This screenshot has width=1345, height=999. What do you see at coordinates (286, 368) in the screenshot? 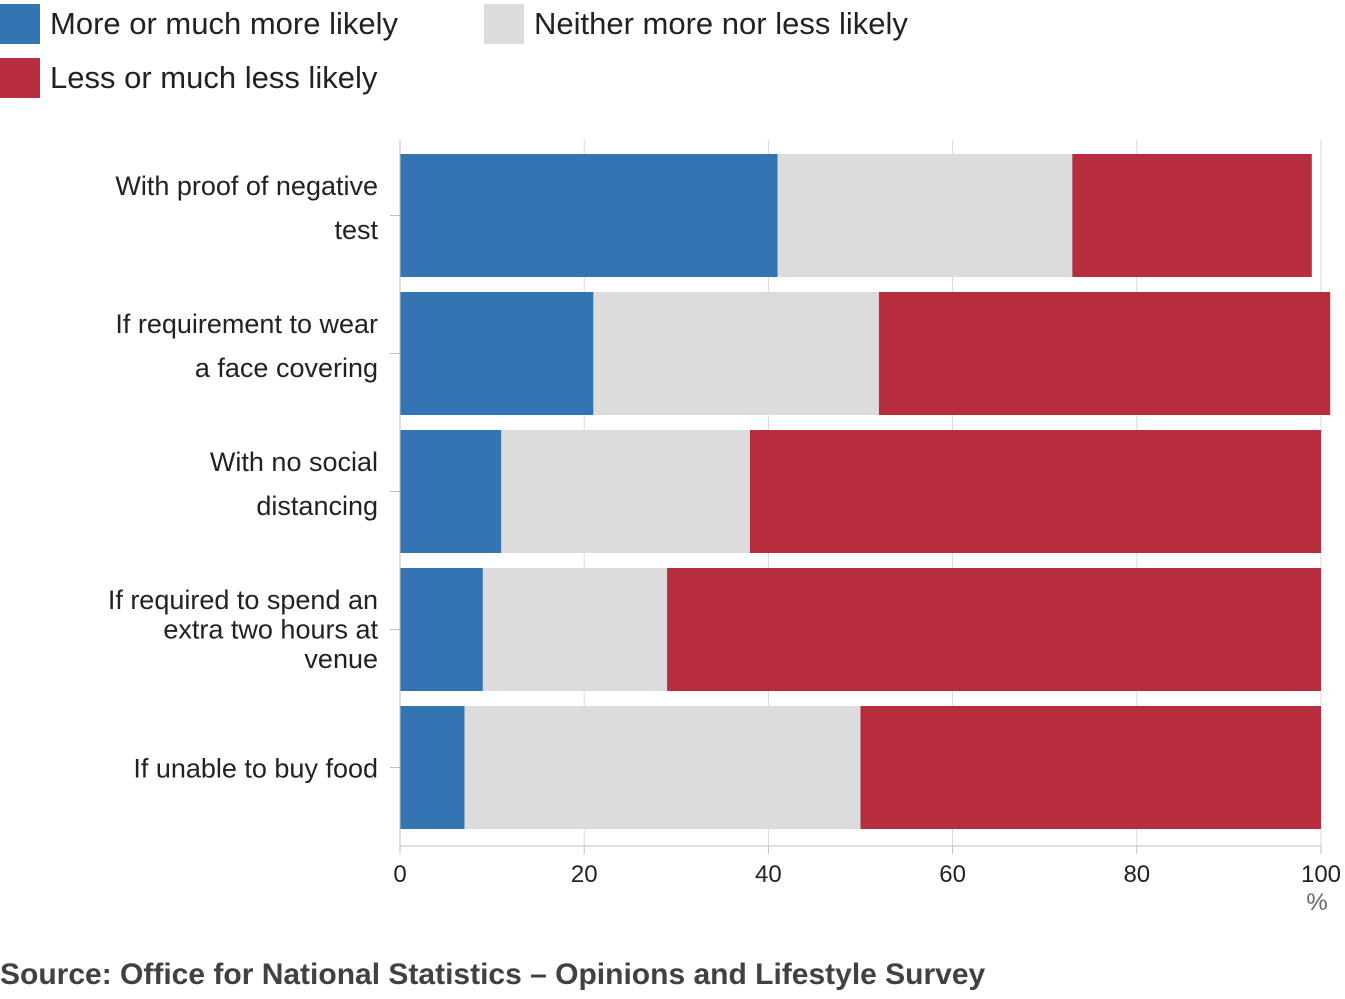
I see `category-label-2-line-2: a face covering` at bounding box center [286, 368].